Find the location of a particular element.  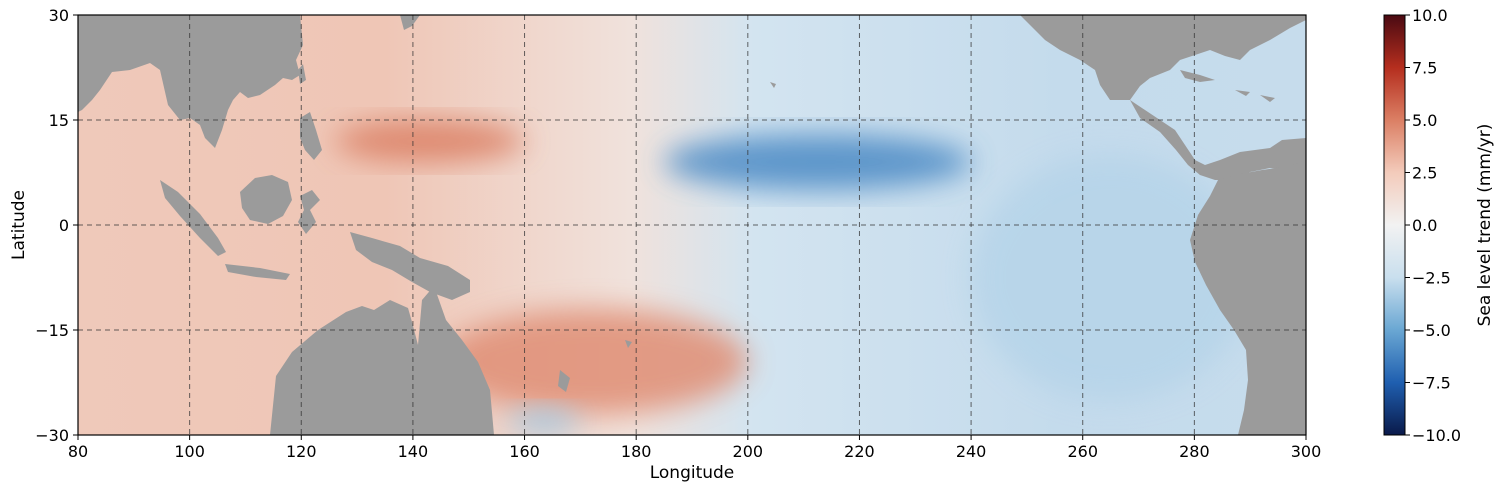

colorbar-tick-label: −5.0 is located at coordinates (1431, 330).